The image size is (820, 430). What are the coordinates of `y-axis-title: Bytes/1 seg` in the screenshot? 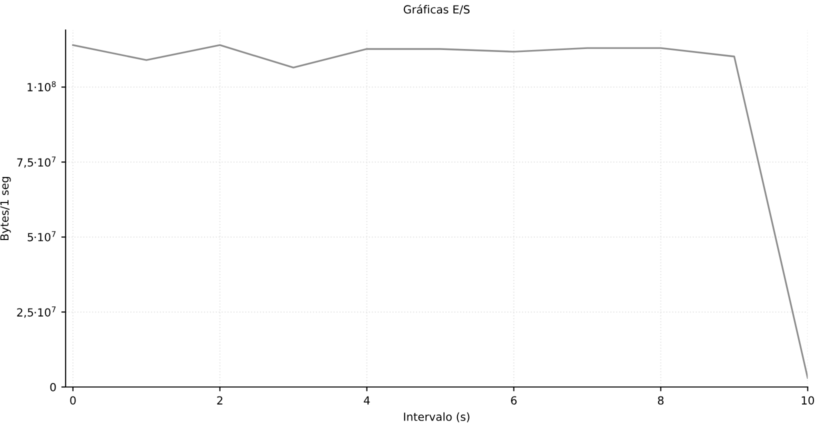 It's located at (5, 208).